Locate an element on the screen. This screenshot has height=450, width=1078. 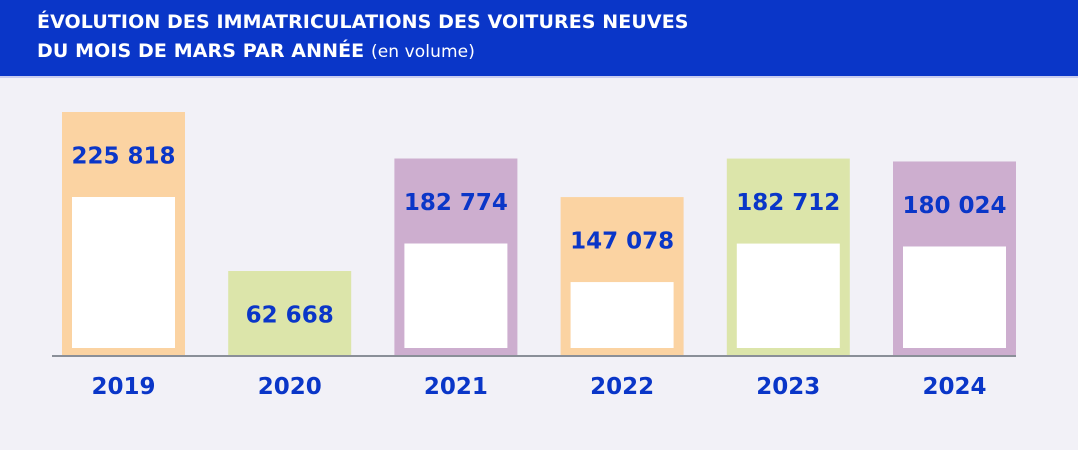
value-label-2022: 147 078 is located at coordinates (622, 242).